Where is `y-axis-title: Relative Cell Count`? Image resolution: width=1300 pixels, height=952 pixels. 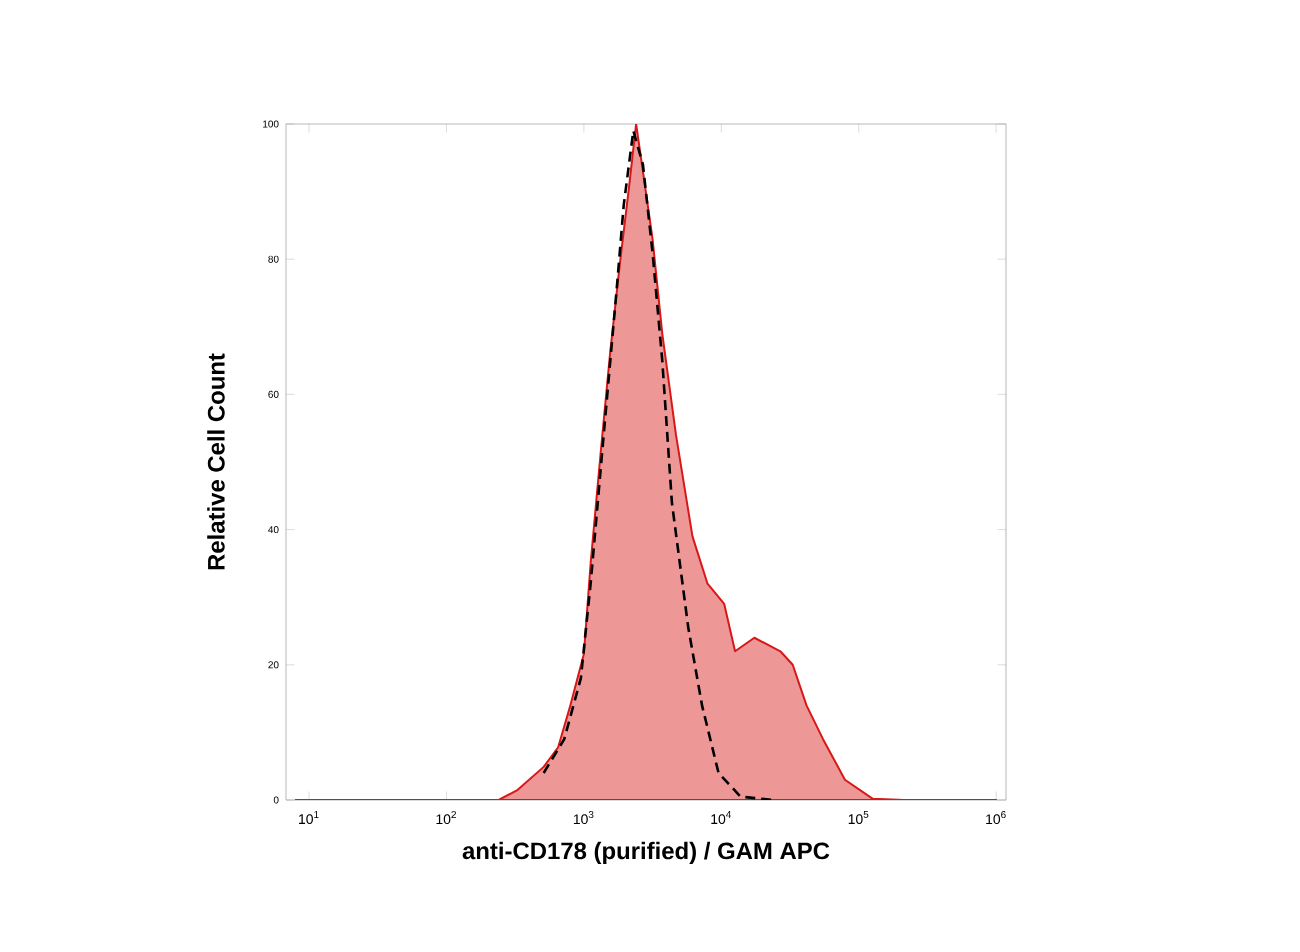
y-axis-title: Relative Cell Count is located at coordinates (216, 461).